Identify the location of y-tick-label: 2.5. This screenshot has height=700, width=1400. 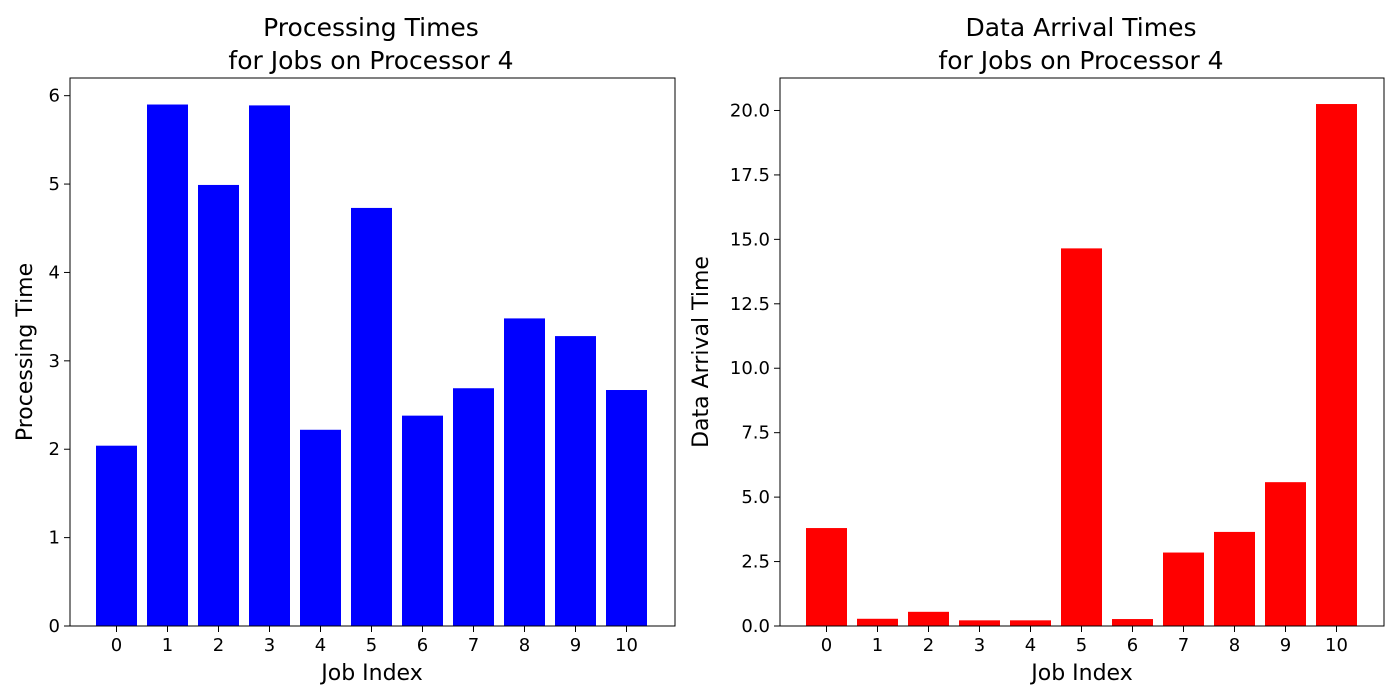
(755, 562).